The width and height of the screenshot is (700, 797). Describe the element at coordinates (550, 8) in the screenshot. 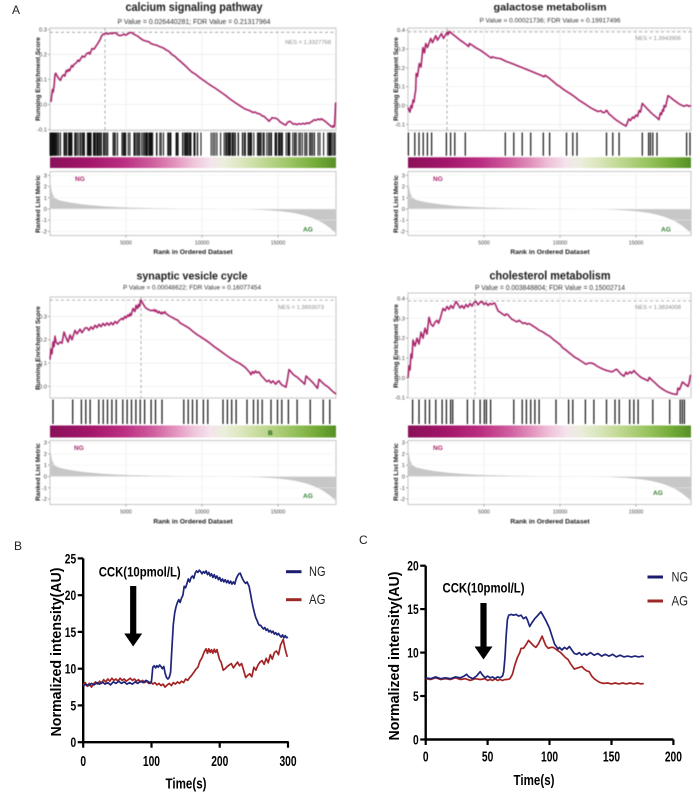

I see `svg-text: galactose metabolism` at that location.